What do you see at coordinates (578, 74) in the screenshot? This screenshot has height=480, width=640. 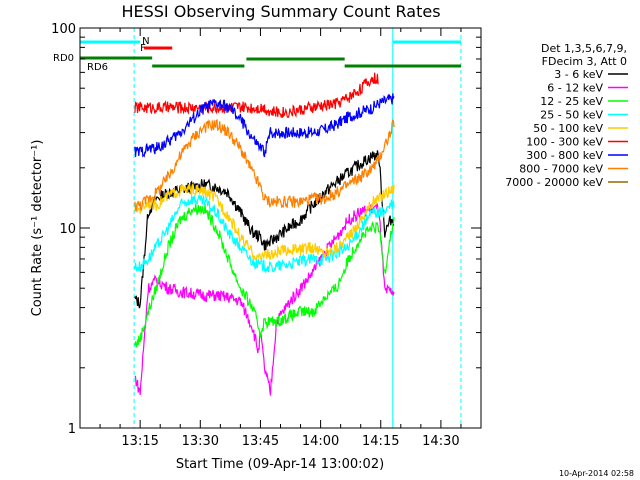 I see `legend-label-0: 3 - 6 keV` at bounding box center [578, 74].